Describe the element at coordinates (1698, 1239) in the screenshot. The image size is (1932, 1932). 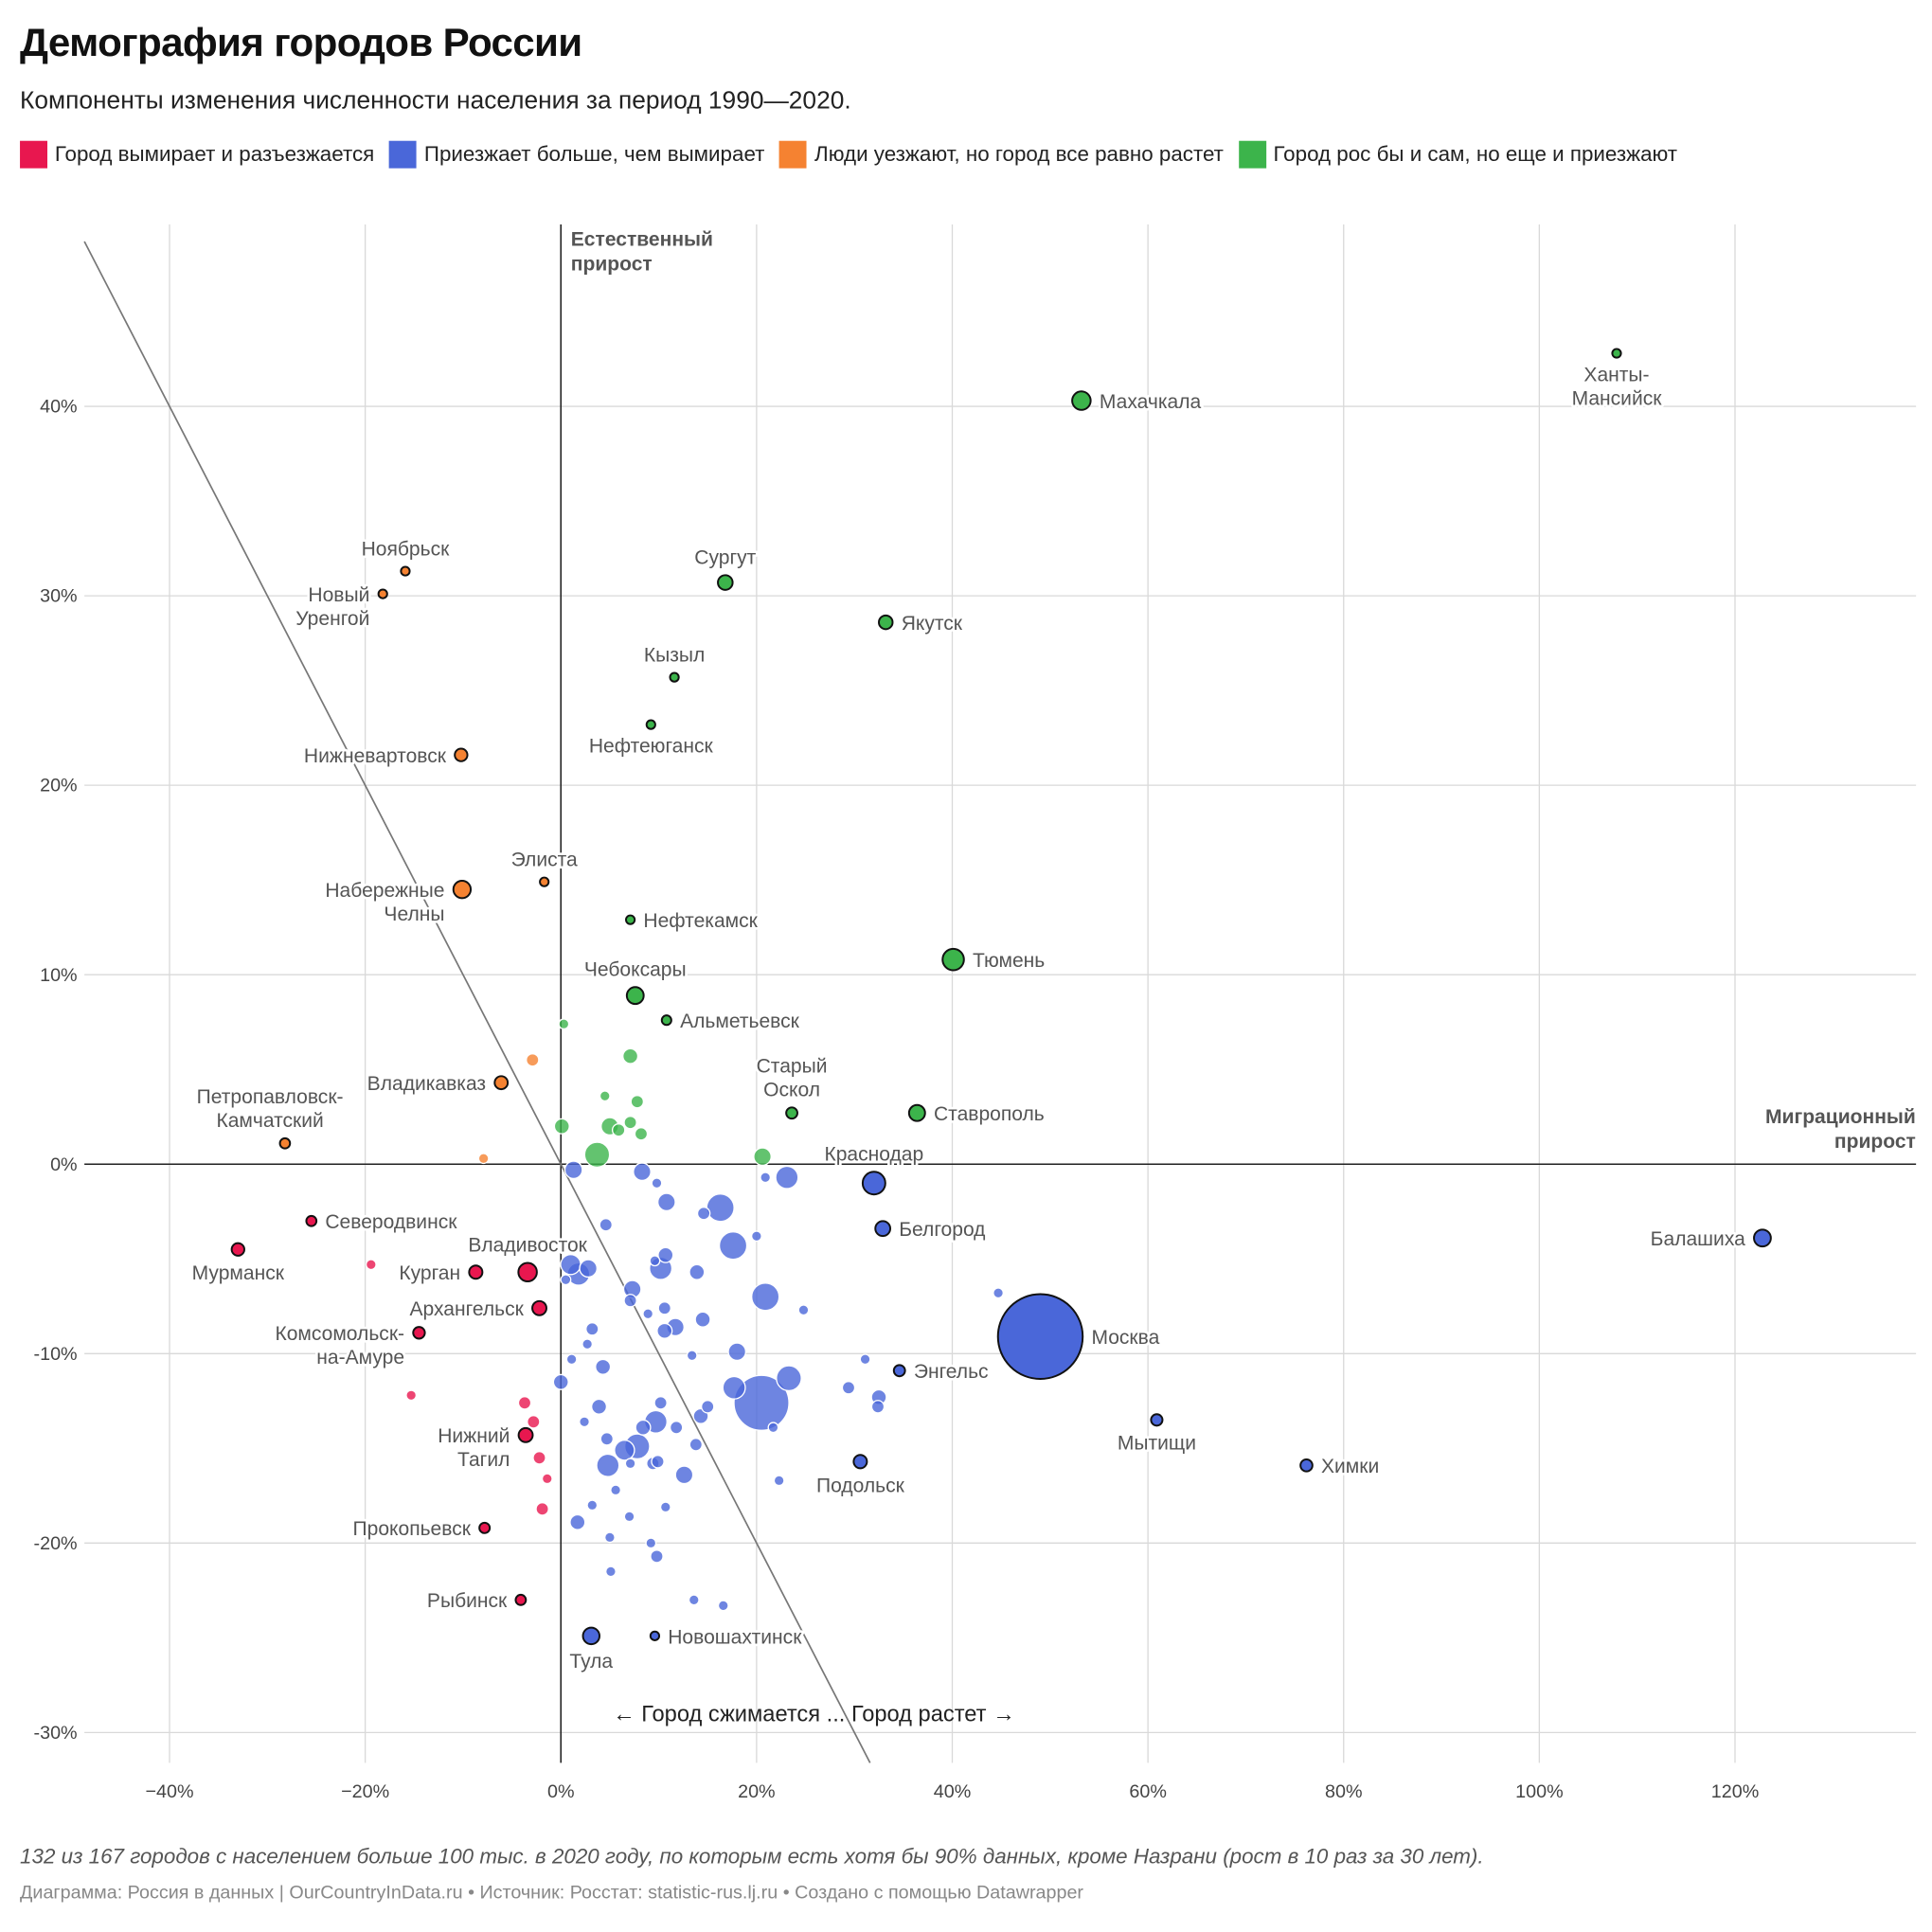
I see `city-label-line: Балашиха` at that location.